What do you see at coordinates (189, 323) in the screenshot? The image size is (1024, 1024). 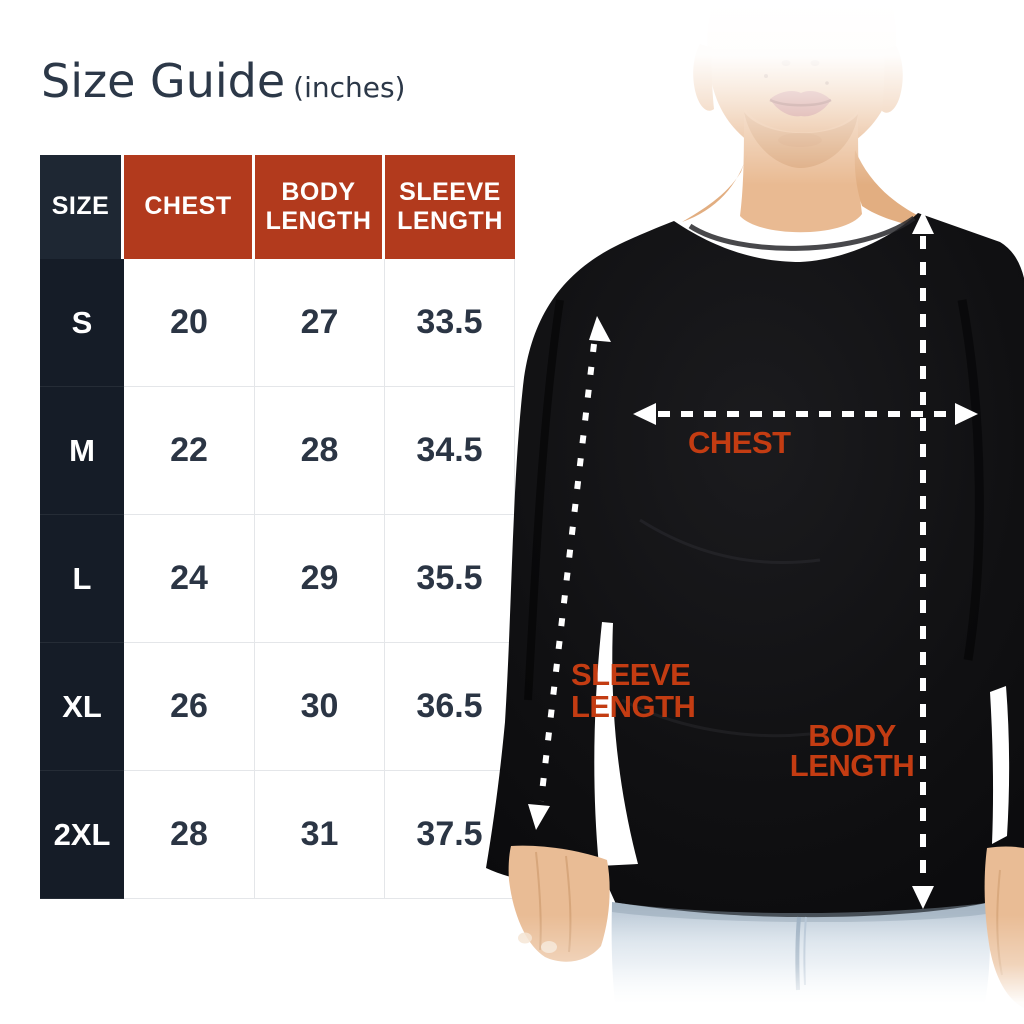 I see `cell-s-chest: 20` at bounding box center [189, 323].